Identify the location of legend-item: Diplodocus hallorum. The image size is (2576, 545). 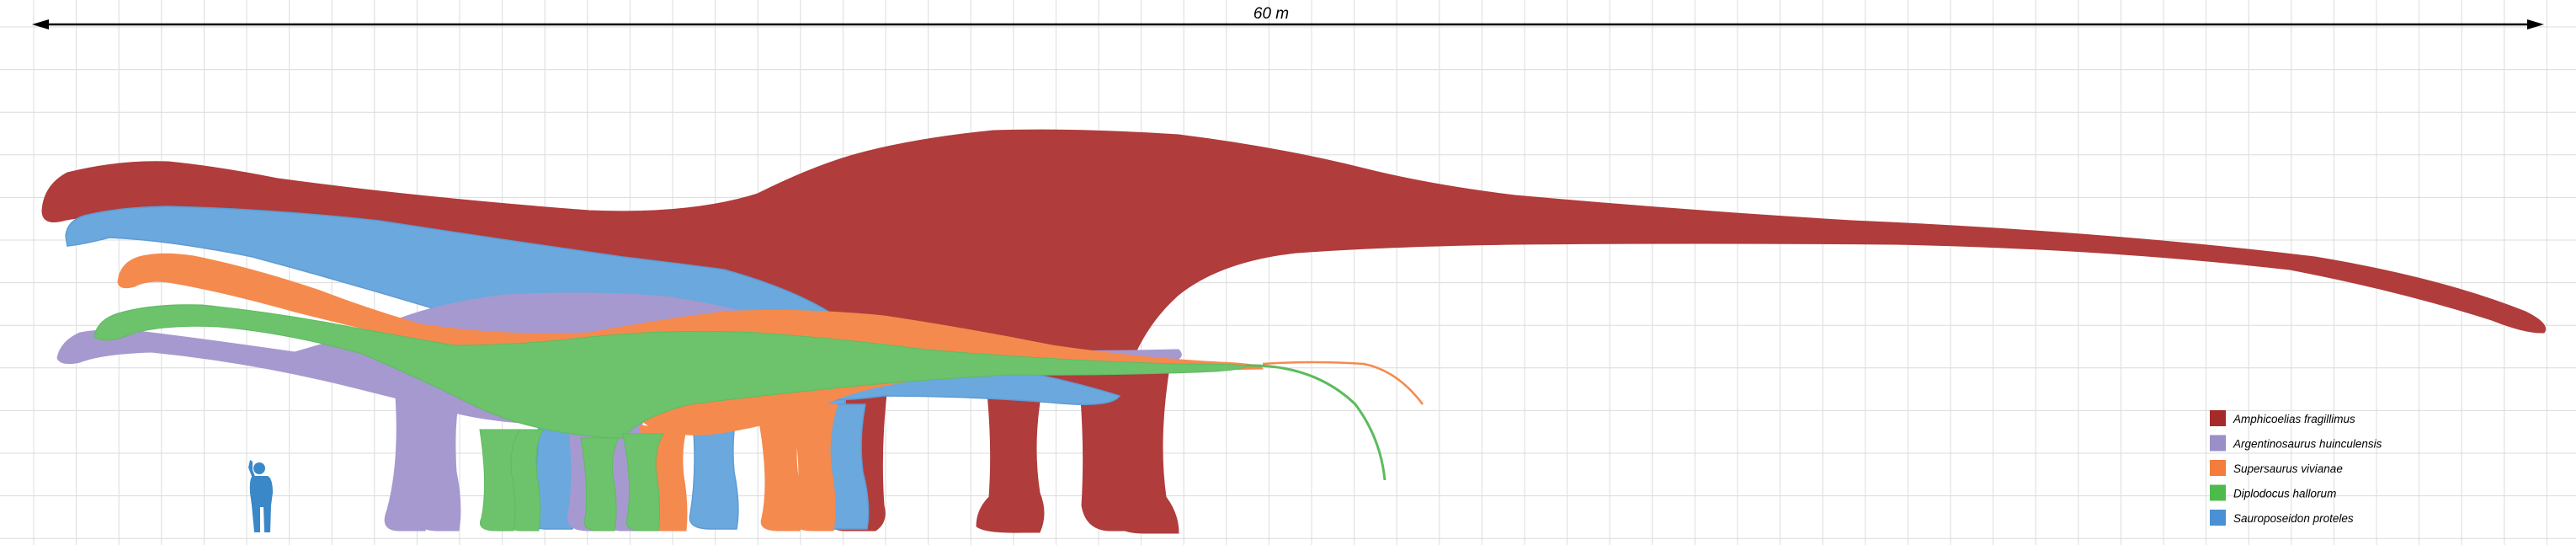
(2273, 493).